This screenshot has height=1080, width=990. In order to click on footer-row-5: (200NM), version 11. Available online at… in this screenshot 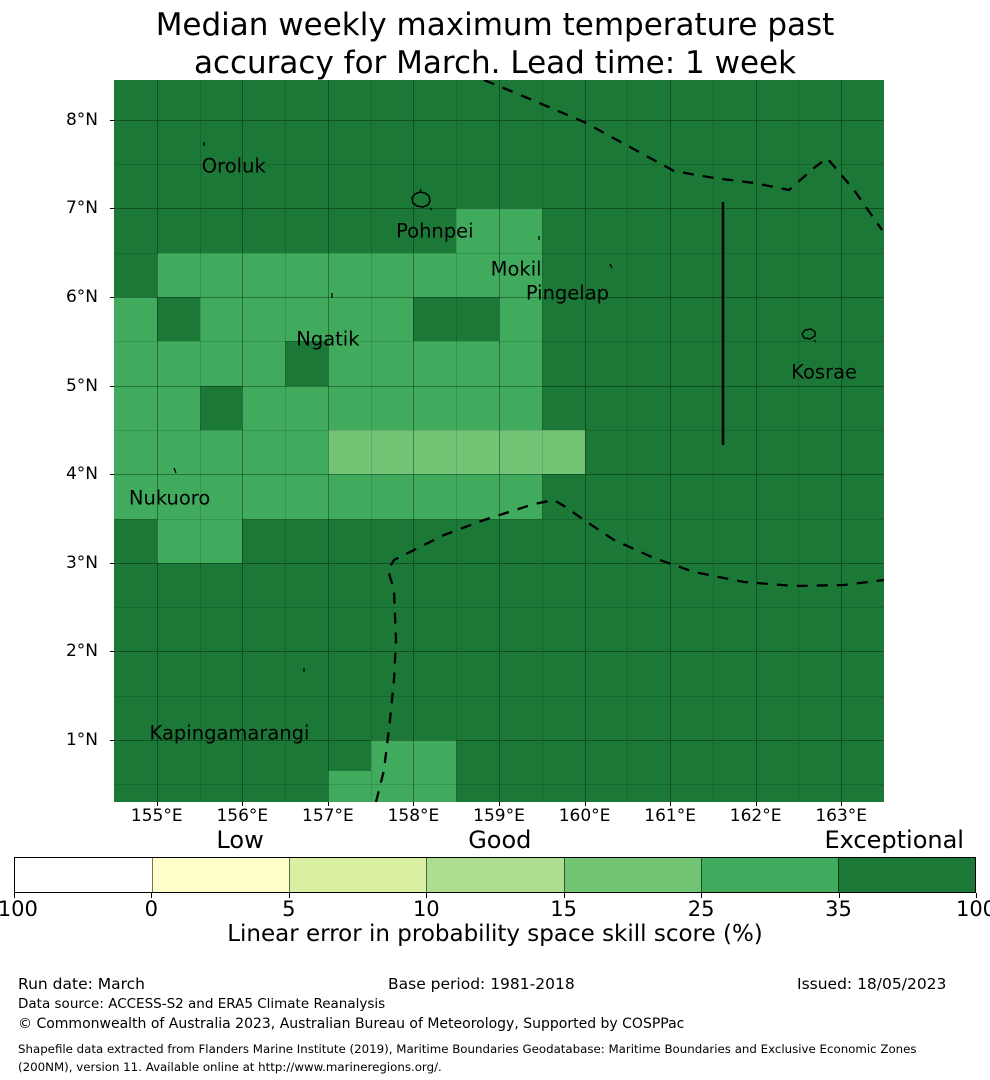, I will do `click(495, 1069)`.